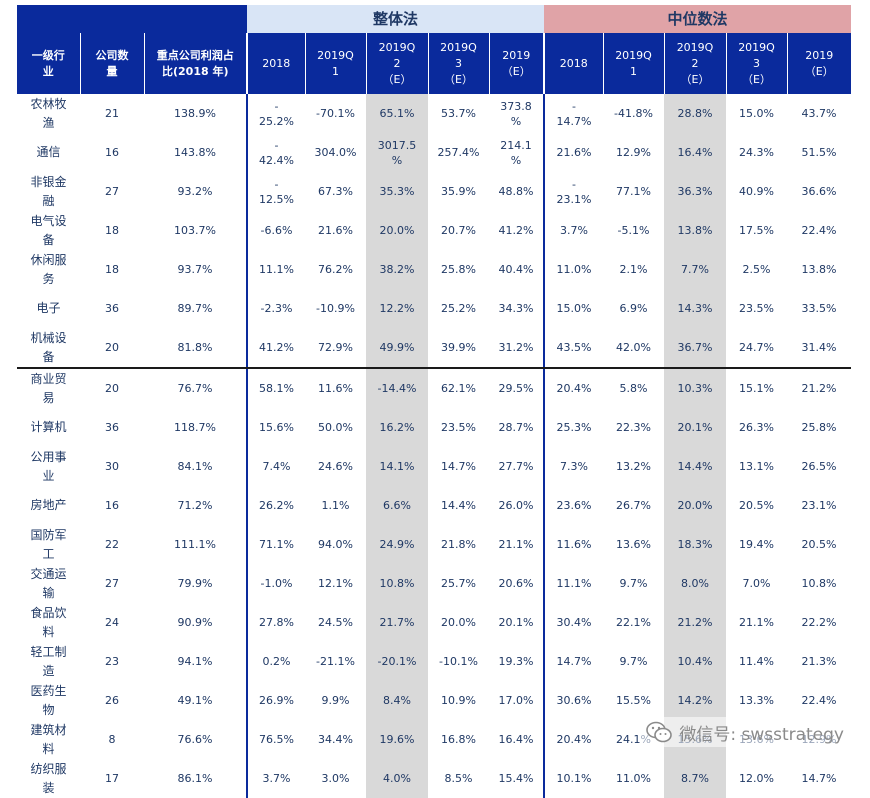 The width and height of the screenshot is (870, 798). I want to click on median-2018-cell: 14.7%, so click(573, 661).